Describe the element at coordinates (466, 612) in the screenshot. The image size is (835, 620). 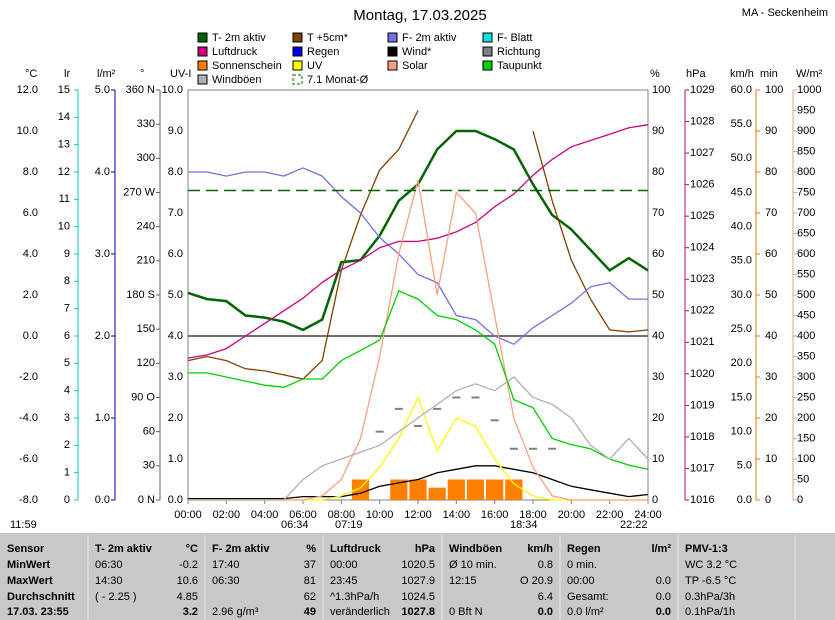
I see `table-cell: 0 Bft N` at that location.